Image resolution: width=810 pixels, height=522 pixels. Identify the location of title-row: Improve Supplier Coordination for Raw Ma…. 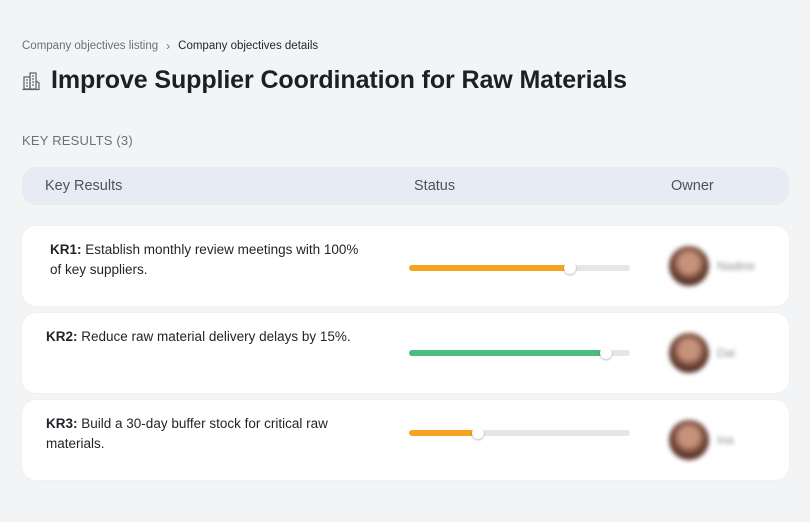
(324, 80).